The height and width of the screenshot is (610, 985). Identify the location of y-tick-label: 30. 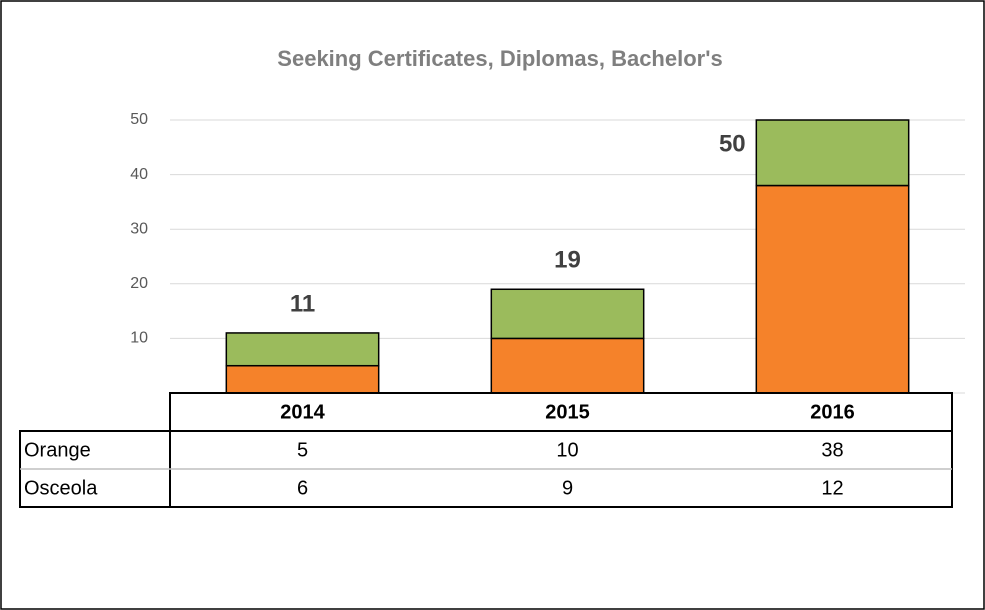
(139, 228).